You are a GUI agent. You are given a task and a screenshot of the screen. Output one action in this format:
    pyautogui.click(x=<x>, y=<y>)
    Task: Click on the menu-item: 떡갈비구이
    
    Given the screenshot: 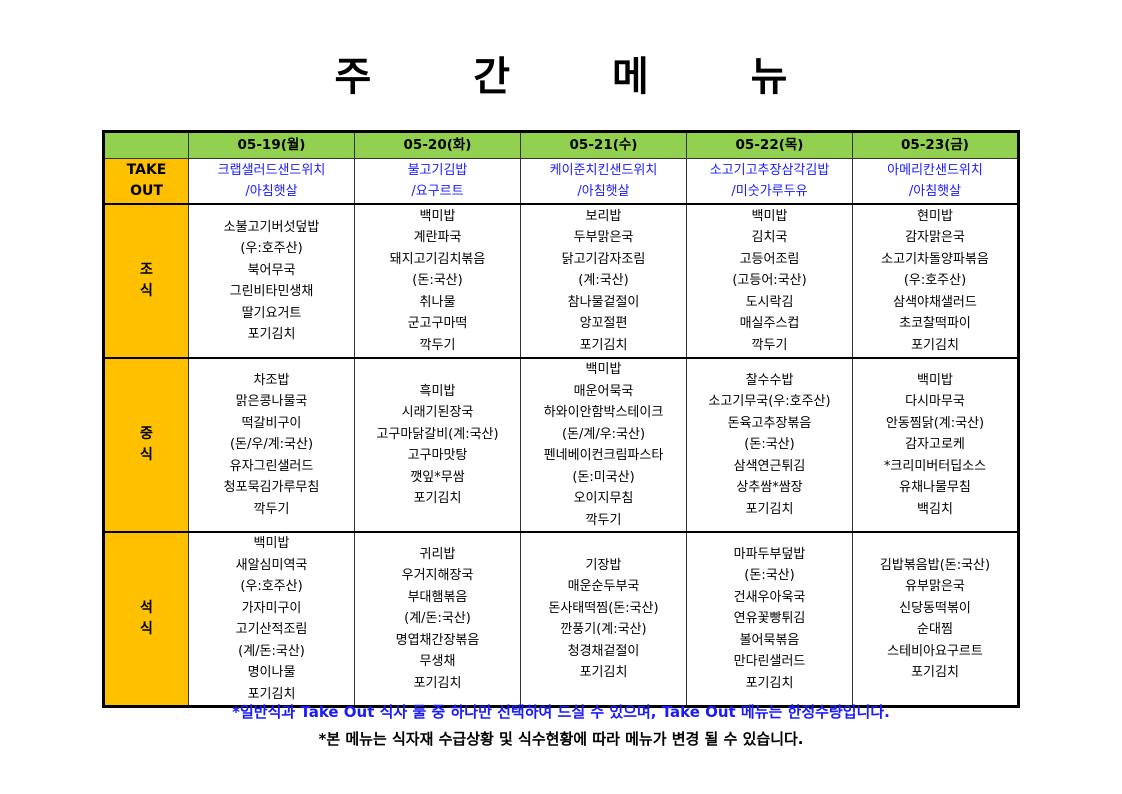 What is the action you would take?
    pyautogui.click(x=271, y=423)
    